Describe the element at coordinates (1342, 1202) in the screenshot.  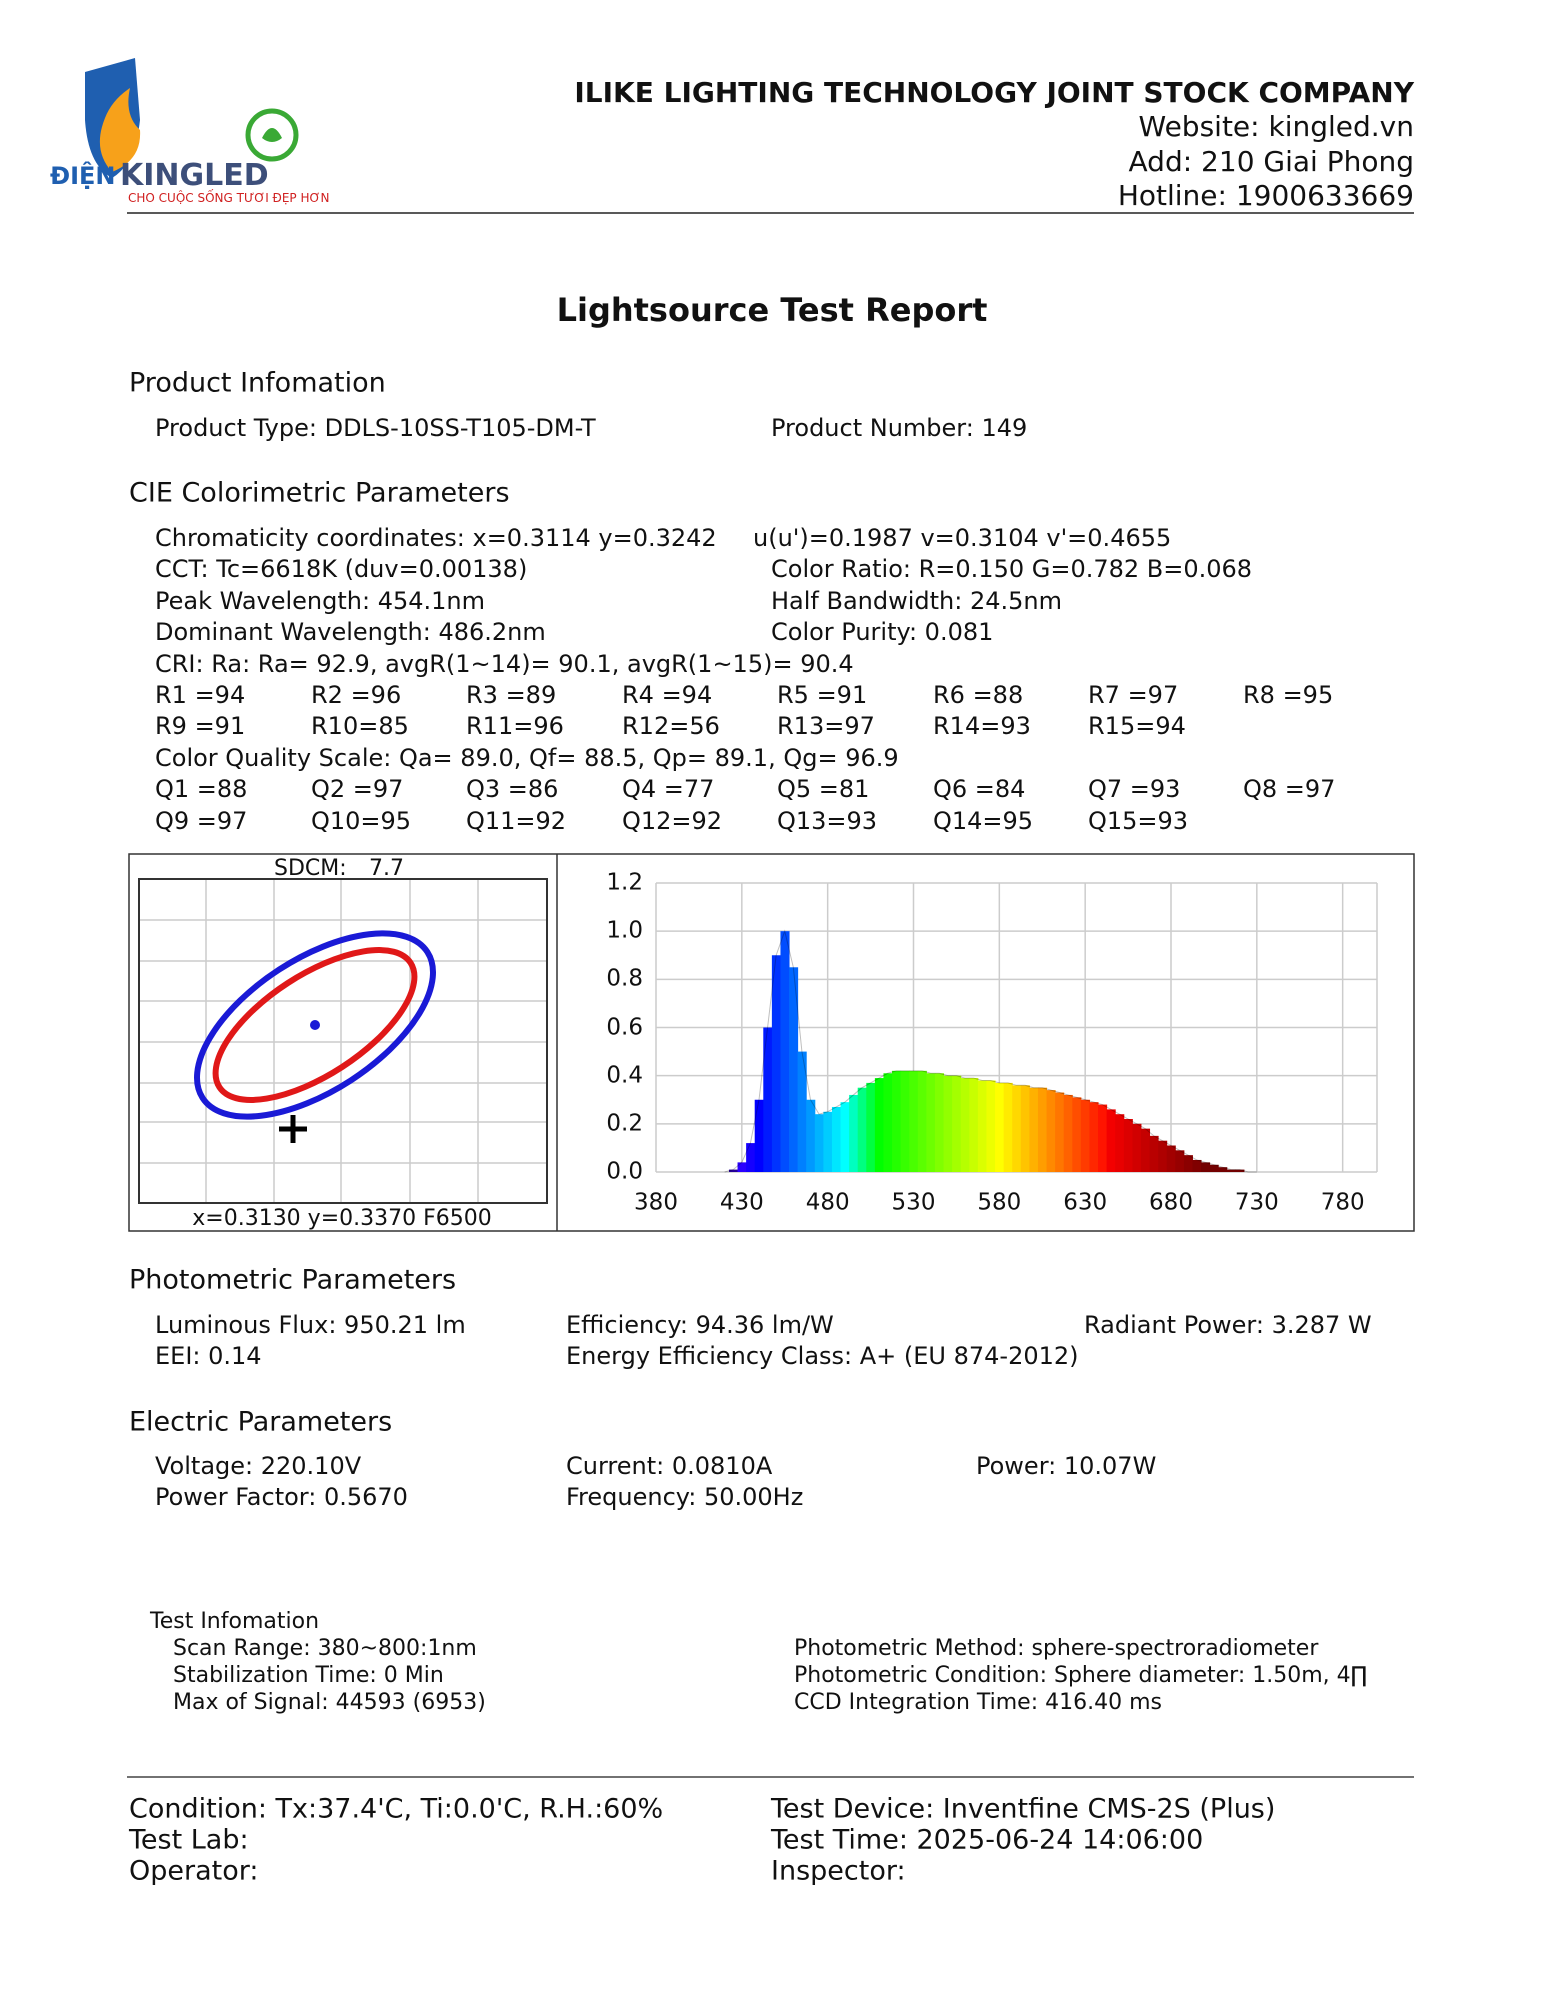
I see `x-tick-label: 780` at that location.